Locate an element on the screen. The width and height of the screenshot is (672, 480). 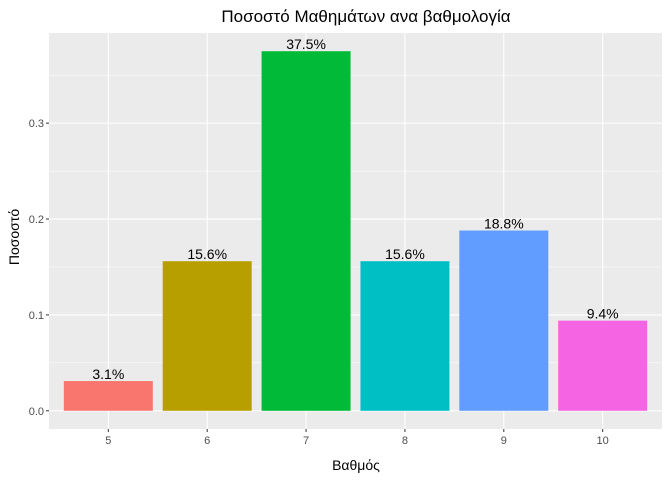
x-tick-label: 5 is located at coordinates (108, 441).